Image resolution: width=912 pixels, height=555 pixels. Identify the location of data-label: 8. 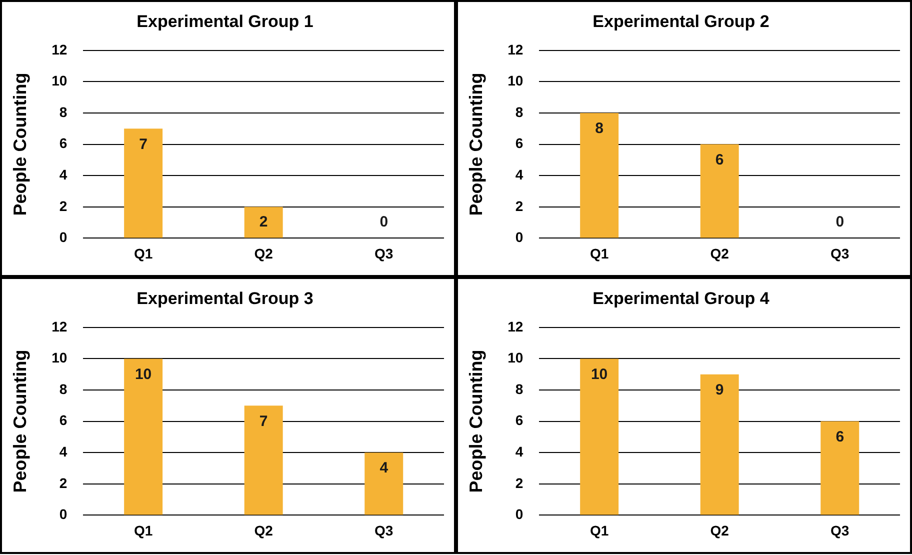
(599, 129).